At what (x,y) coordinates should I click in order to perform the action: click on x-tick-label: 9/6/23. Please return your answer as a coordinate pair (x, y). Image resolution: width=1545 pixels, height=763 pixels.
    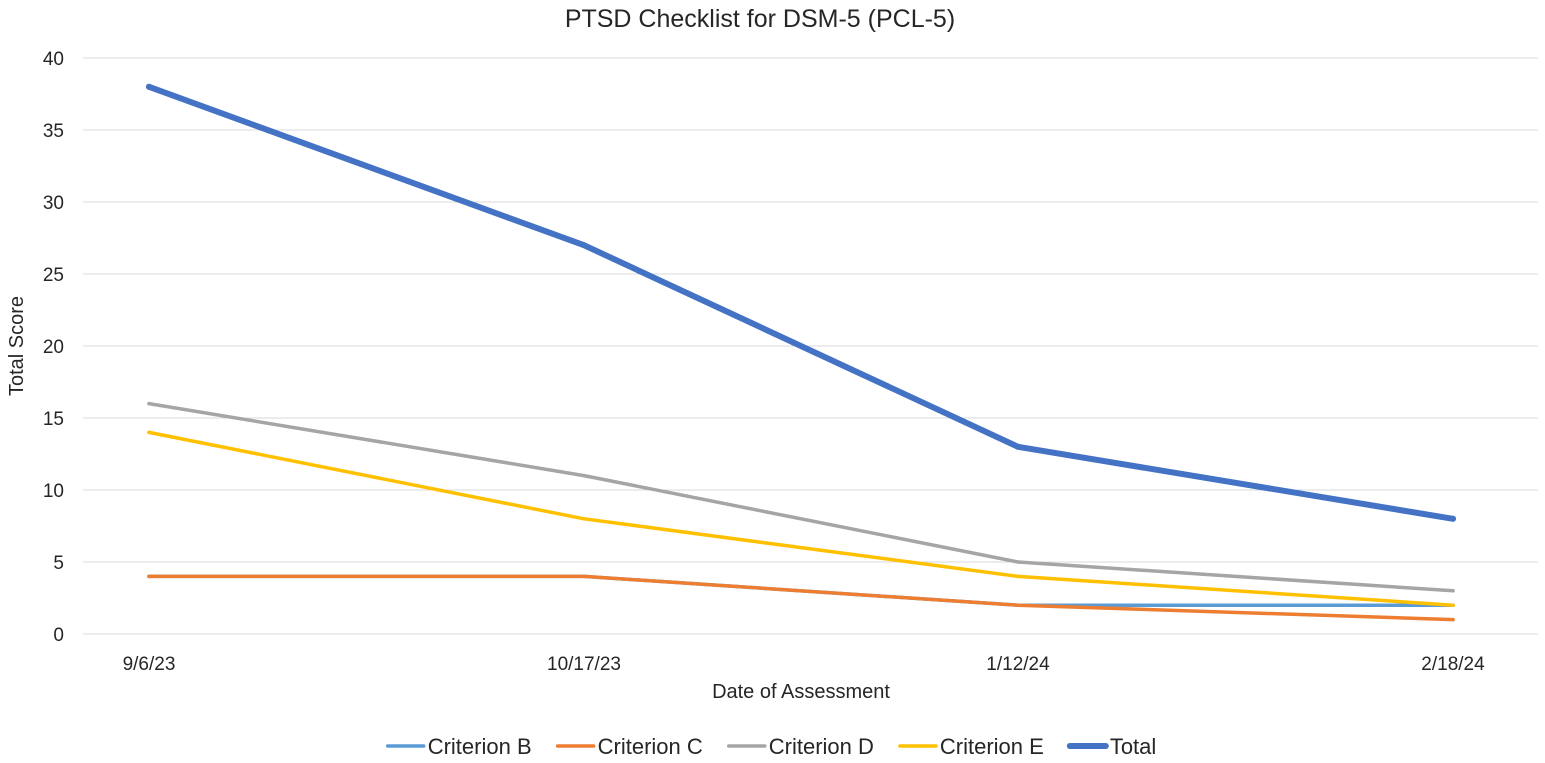
    Looking at the image, I should click on (149, 664).